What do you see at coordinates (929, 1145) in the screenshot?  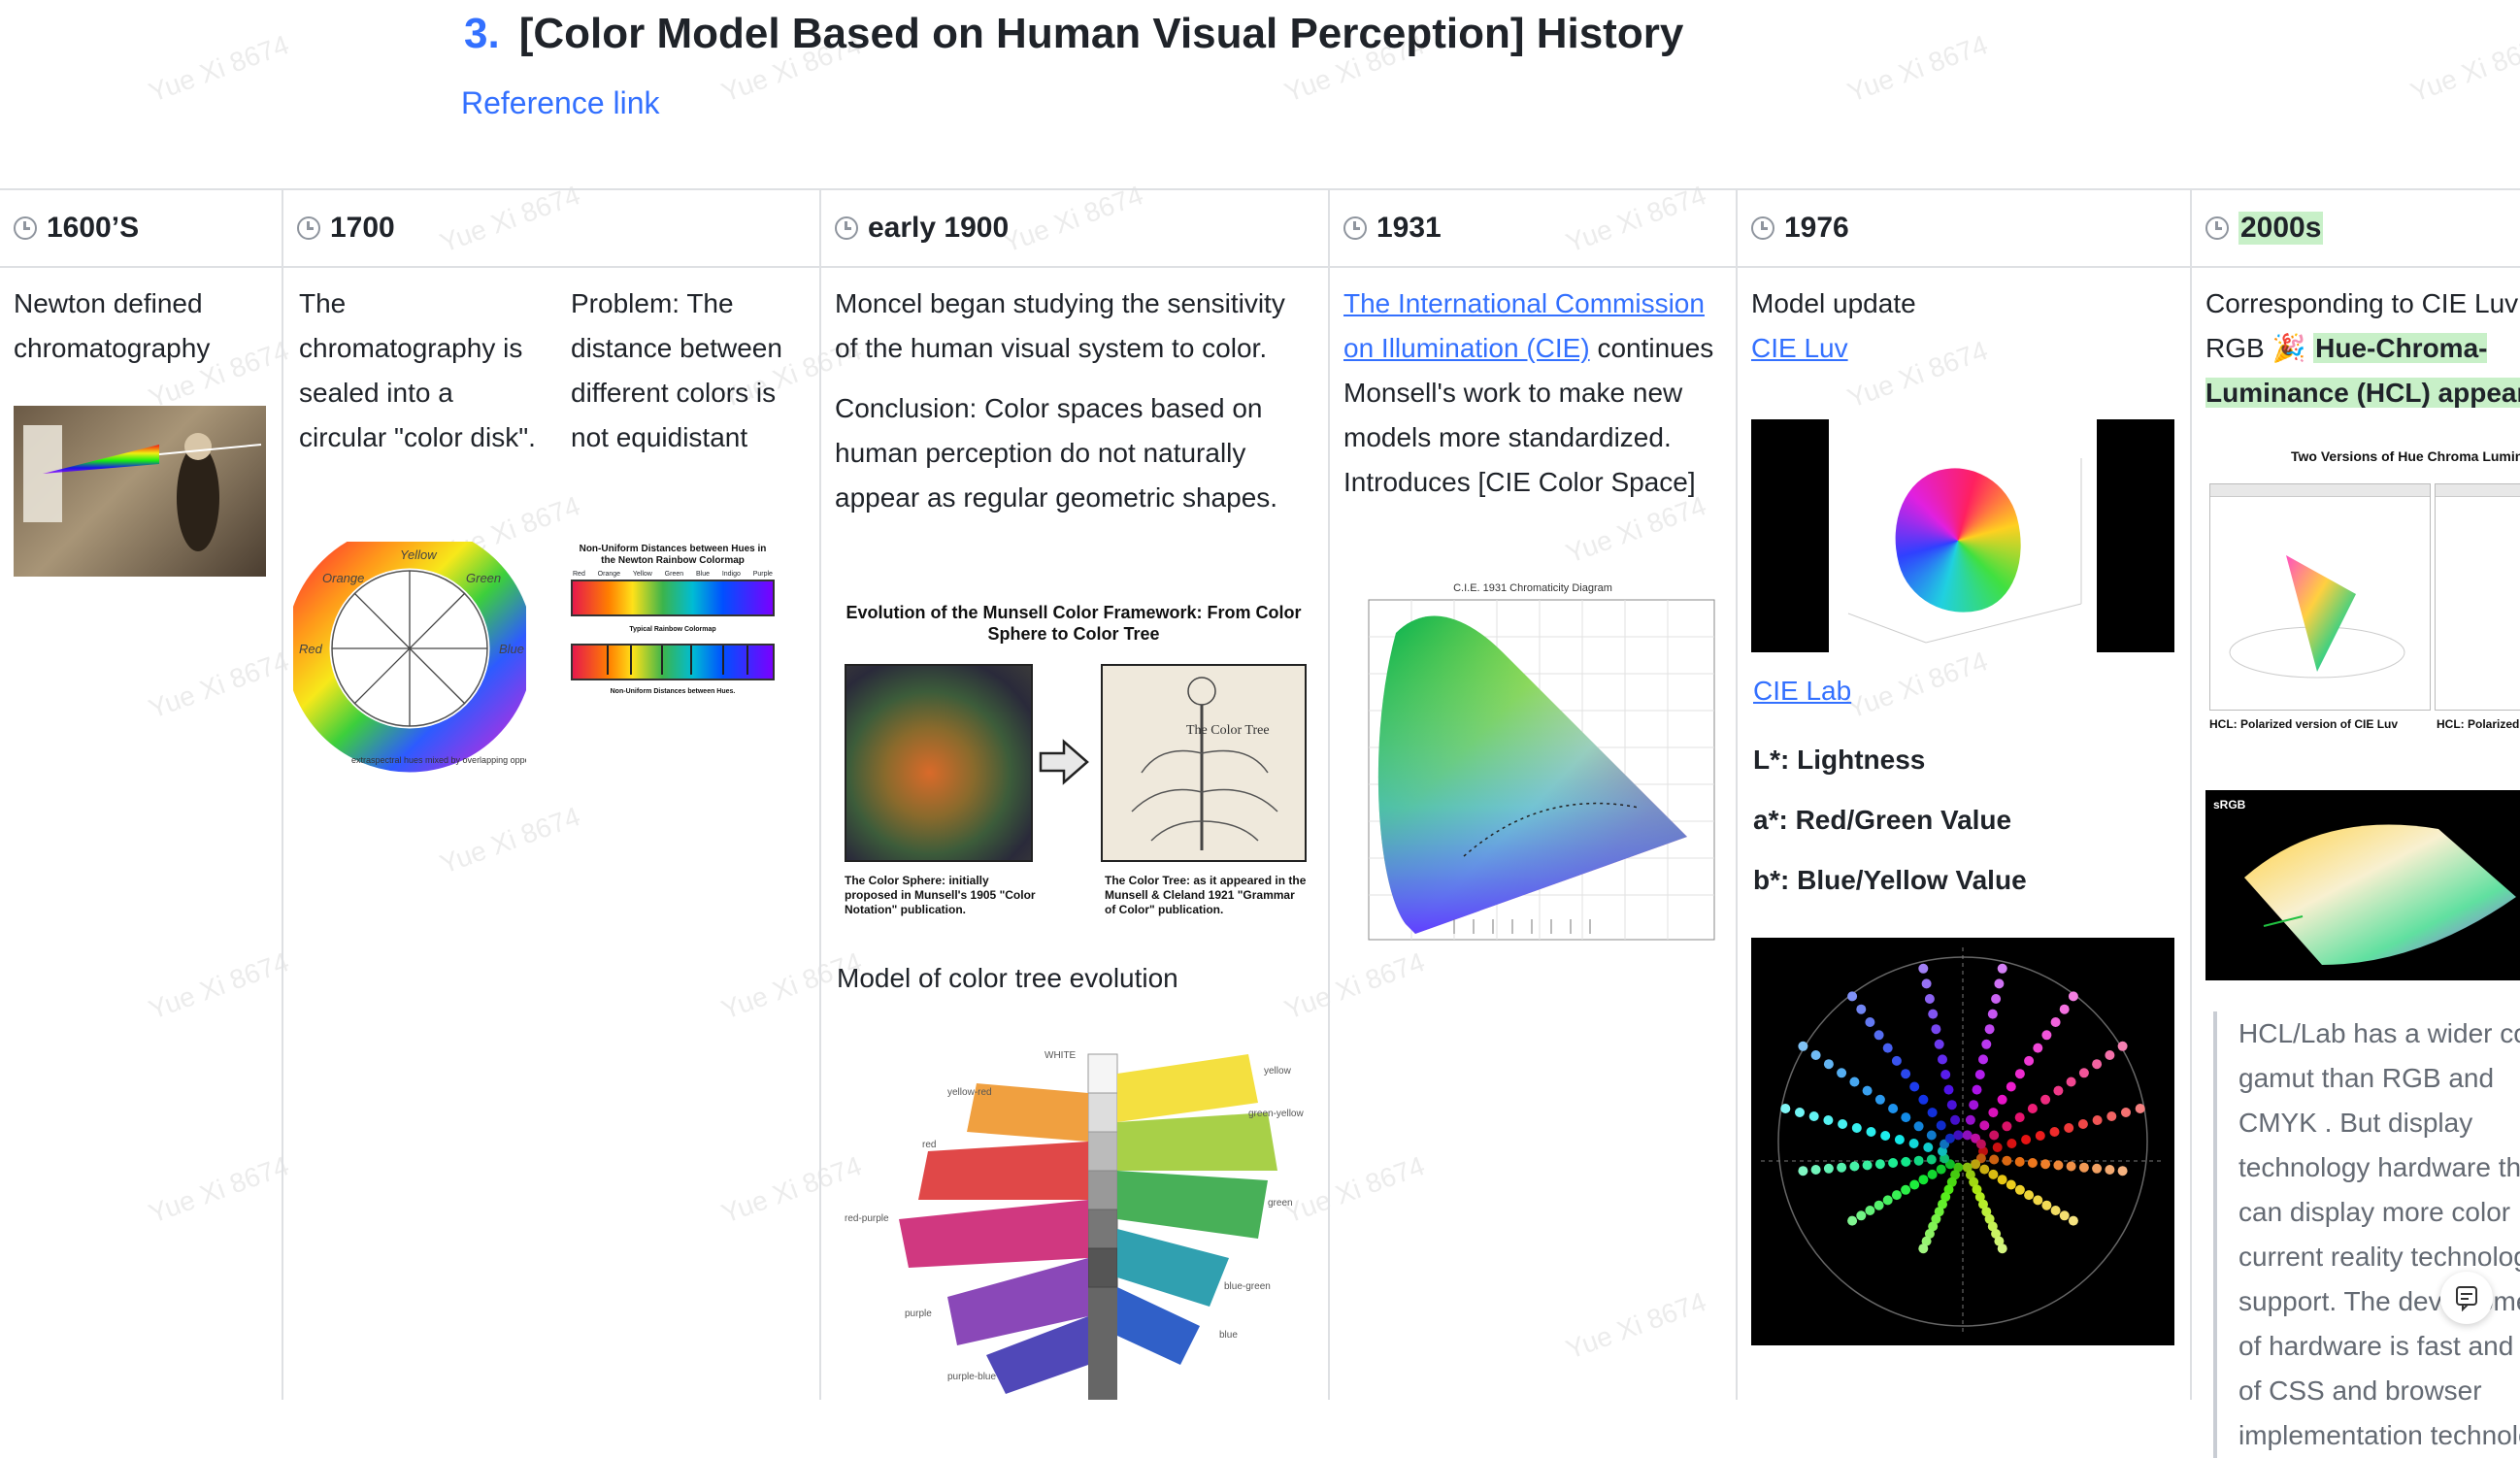 I see `tree-axis-label: red` at bounding box center [929, 1145].